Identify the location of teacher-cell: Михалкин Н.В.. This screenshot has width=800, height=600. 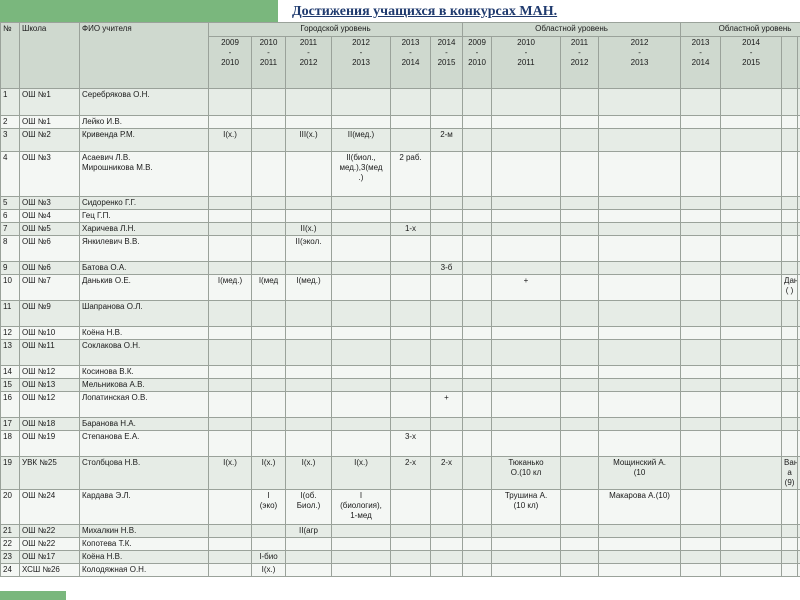
(144, 531).